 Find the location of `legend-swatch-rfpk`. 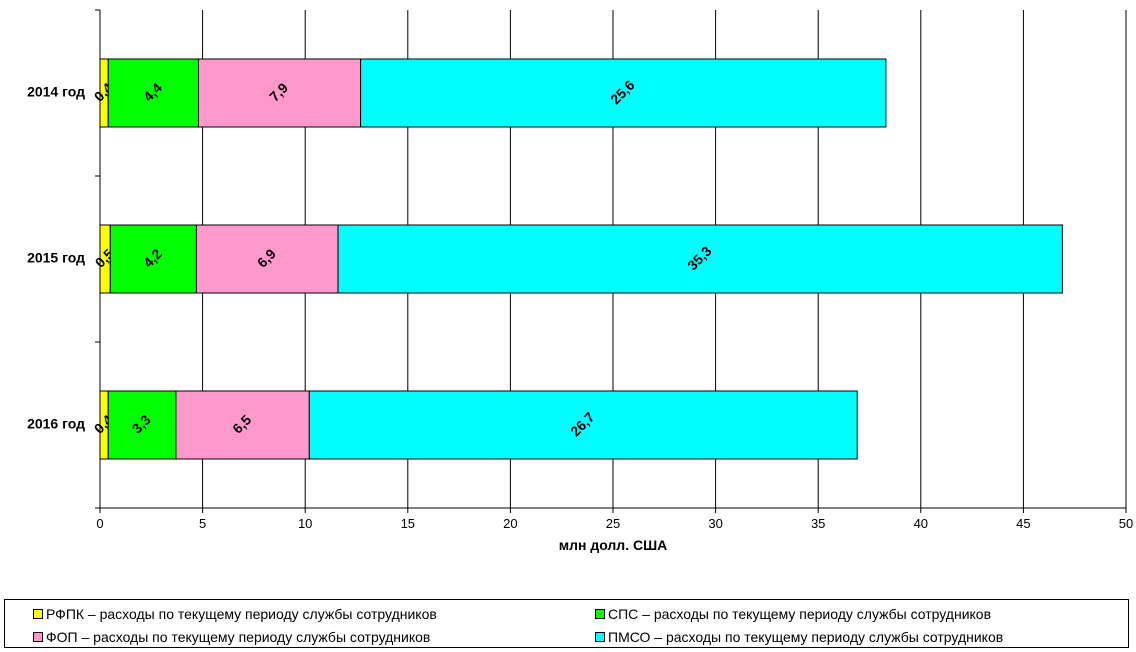

legend-swatch-rfpk is located at coordinates (38, 614).